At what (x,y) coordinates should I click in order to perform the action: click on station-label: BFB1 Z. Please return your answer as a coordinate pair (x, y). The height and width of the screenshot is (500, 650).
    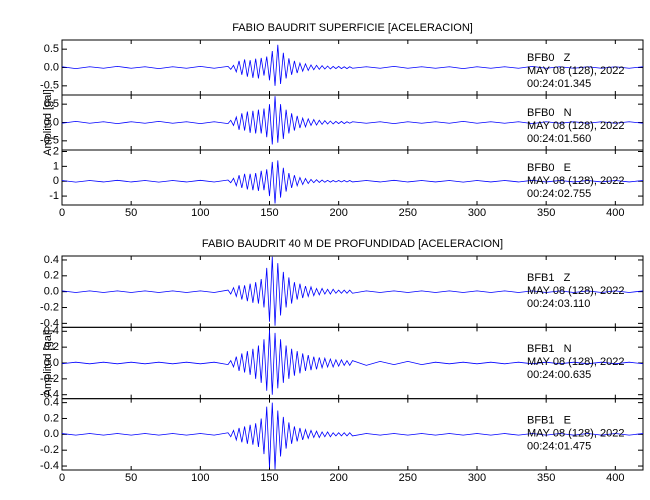
    Looking at the image, I should click on (549, 278).